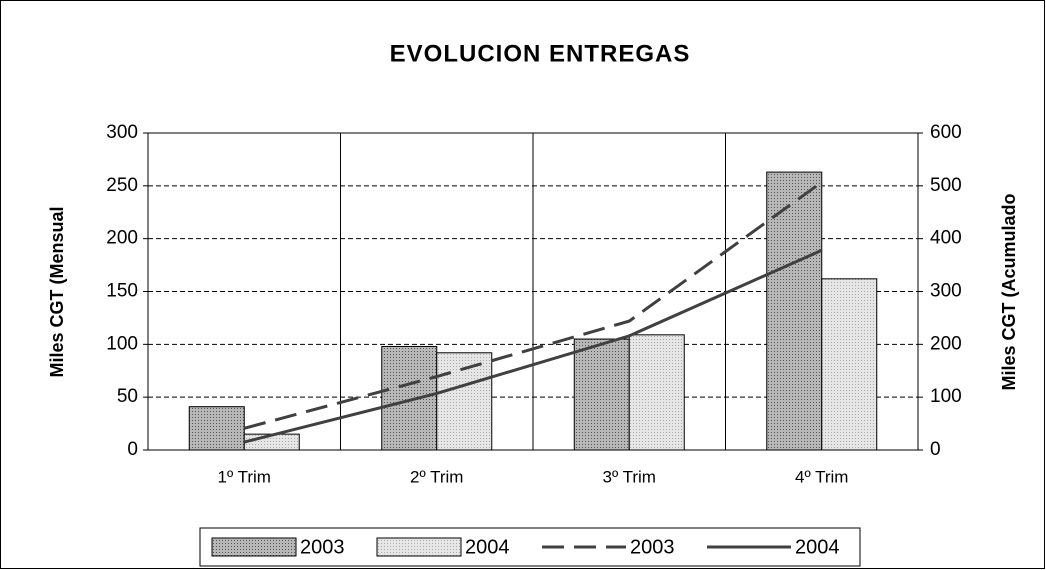 This screenshot has height=570, width=1046. I want to click on y-tick-label: 300, so click(122, 132).